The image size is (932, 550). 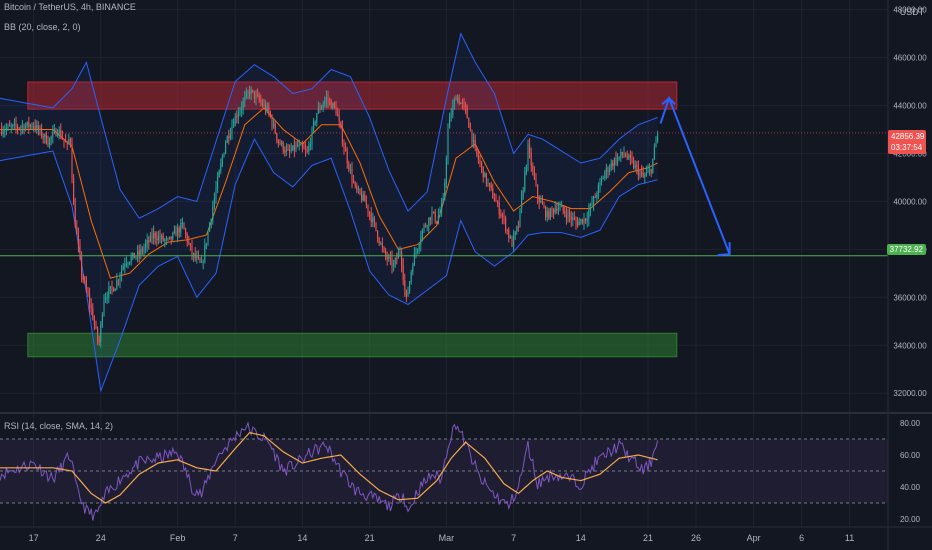 What do you see at coordinates (907, 142) in the screenshot?
I see `last-price-tag: 42856.39 03:37:54` at bounding box center [907, 142].